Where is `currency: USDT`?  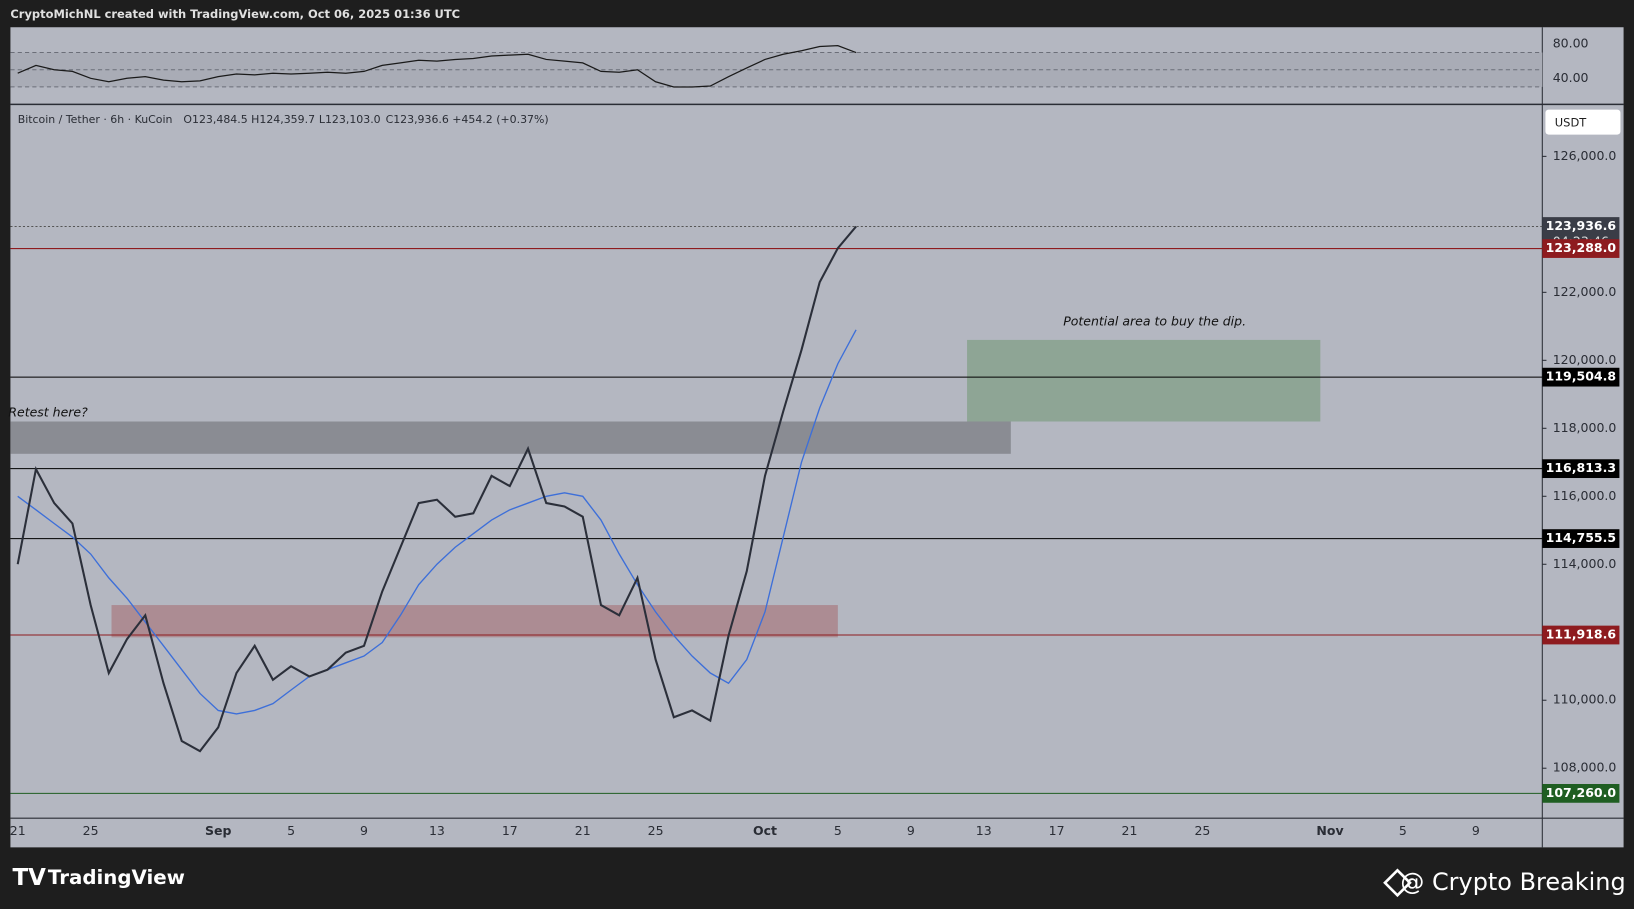
currency: USDT is located at coordinates (1571, 123).